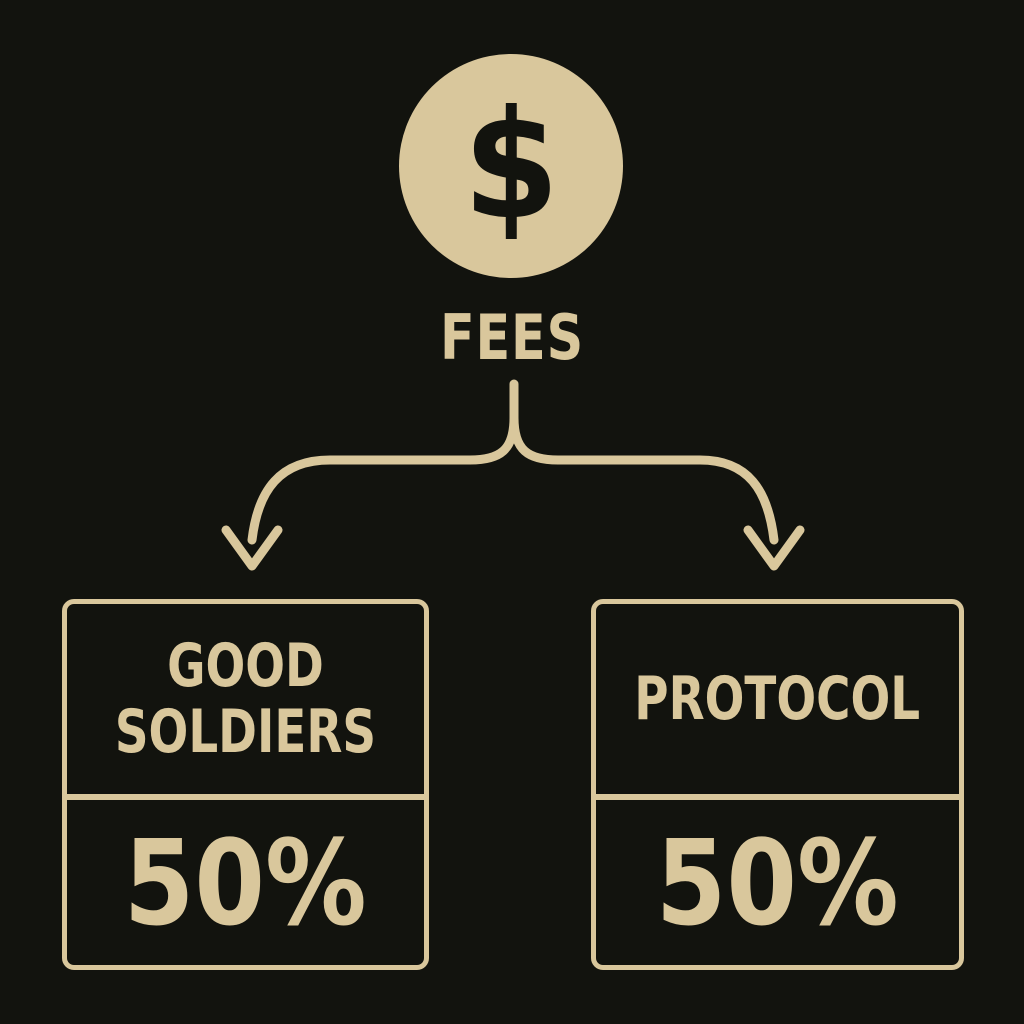  Describe the element at coordinates (644, 479) in the screenshot. I see `arrow-stem-right` at that location.